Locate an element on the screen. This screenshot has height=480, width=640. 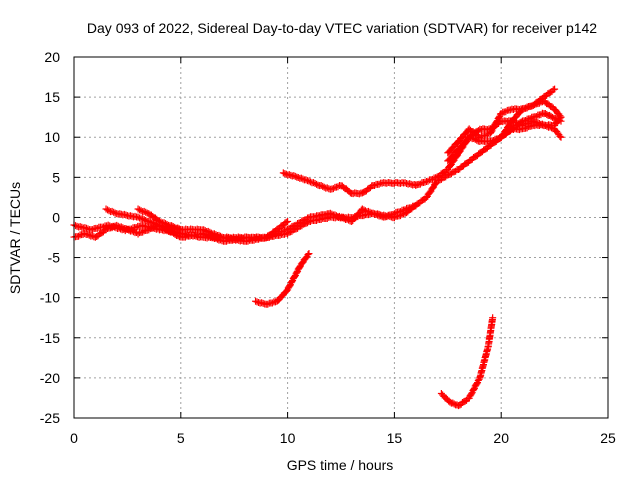
series-track-h is located at coordinates (501, 121).